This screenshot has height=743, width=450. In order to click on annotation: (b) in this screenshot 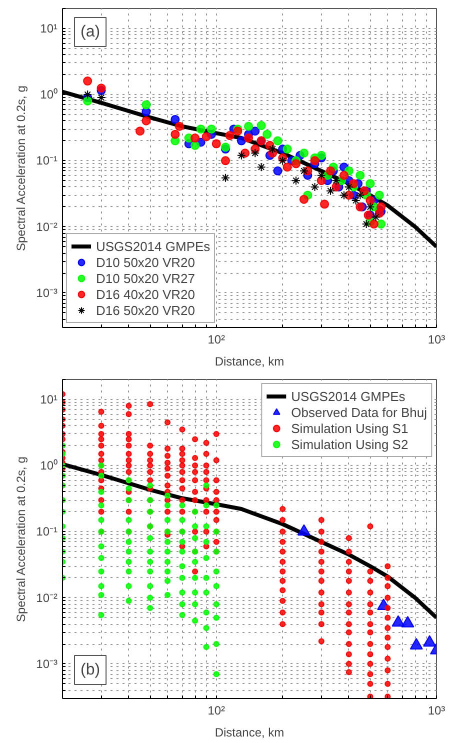, I will do `click(90, 670)`.